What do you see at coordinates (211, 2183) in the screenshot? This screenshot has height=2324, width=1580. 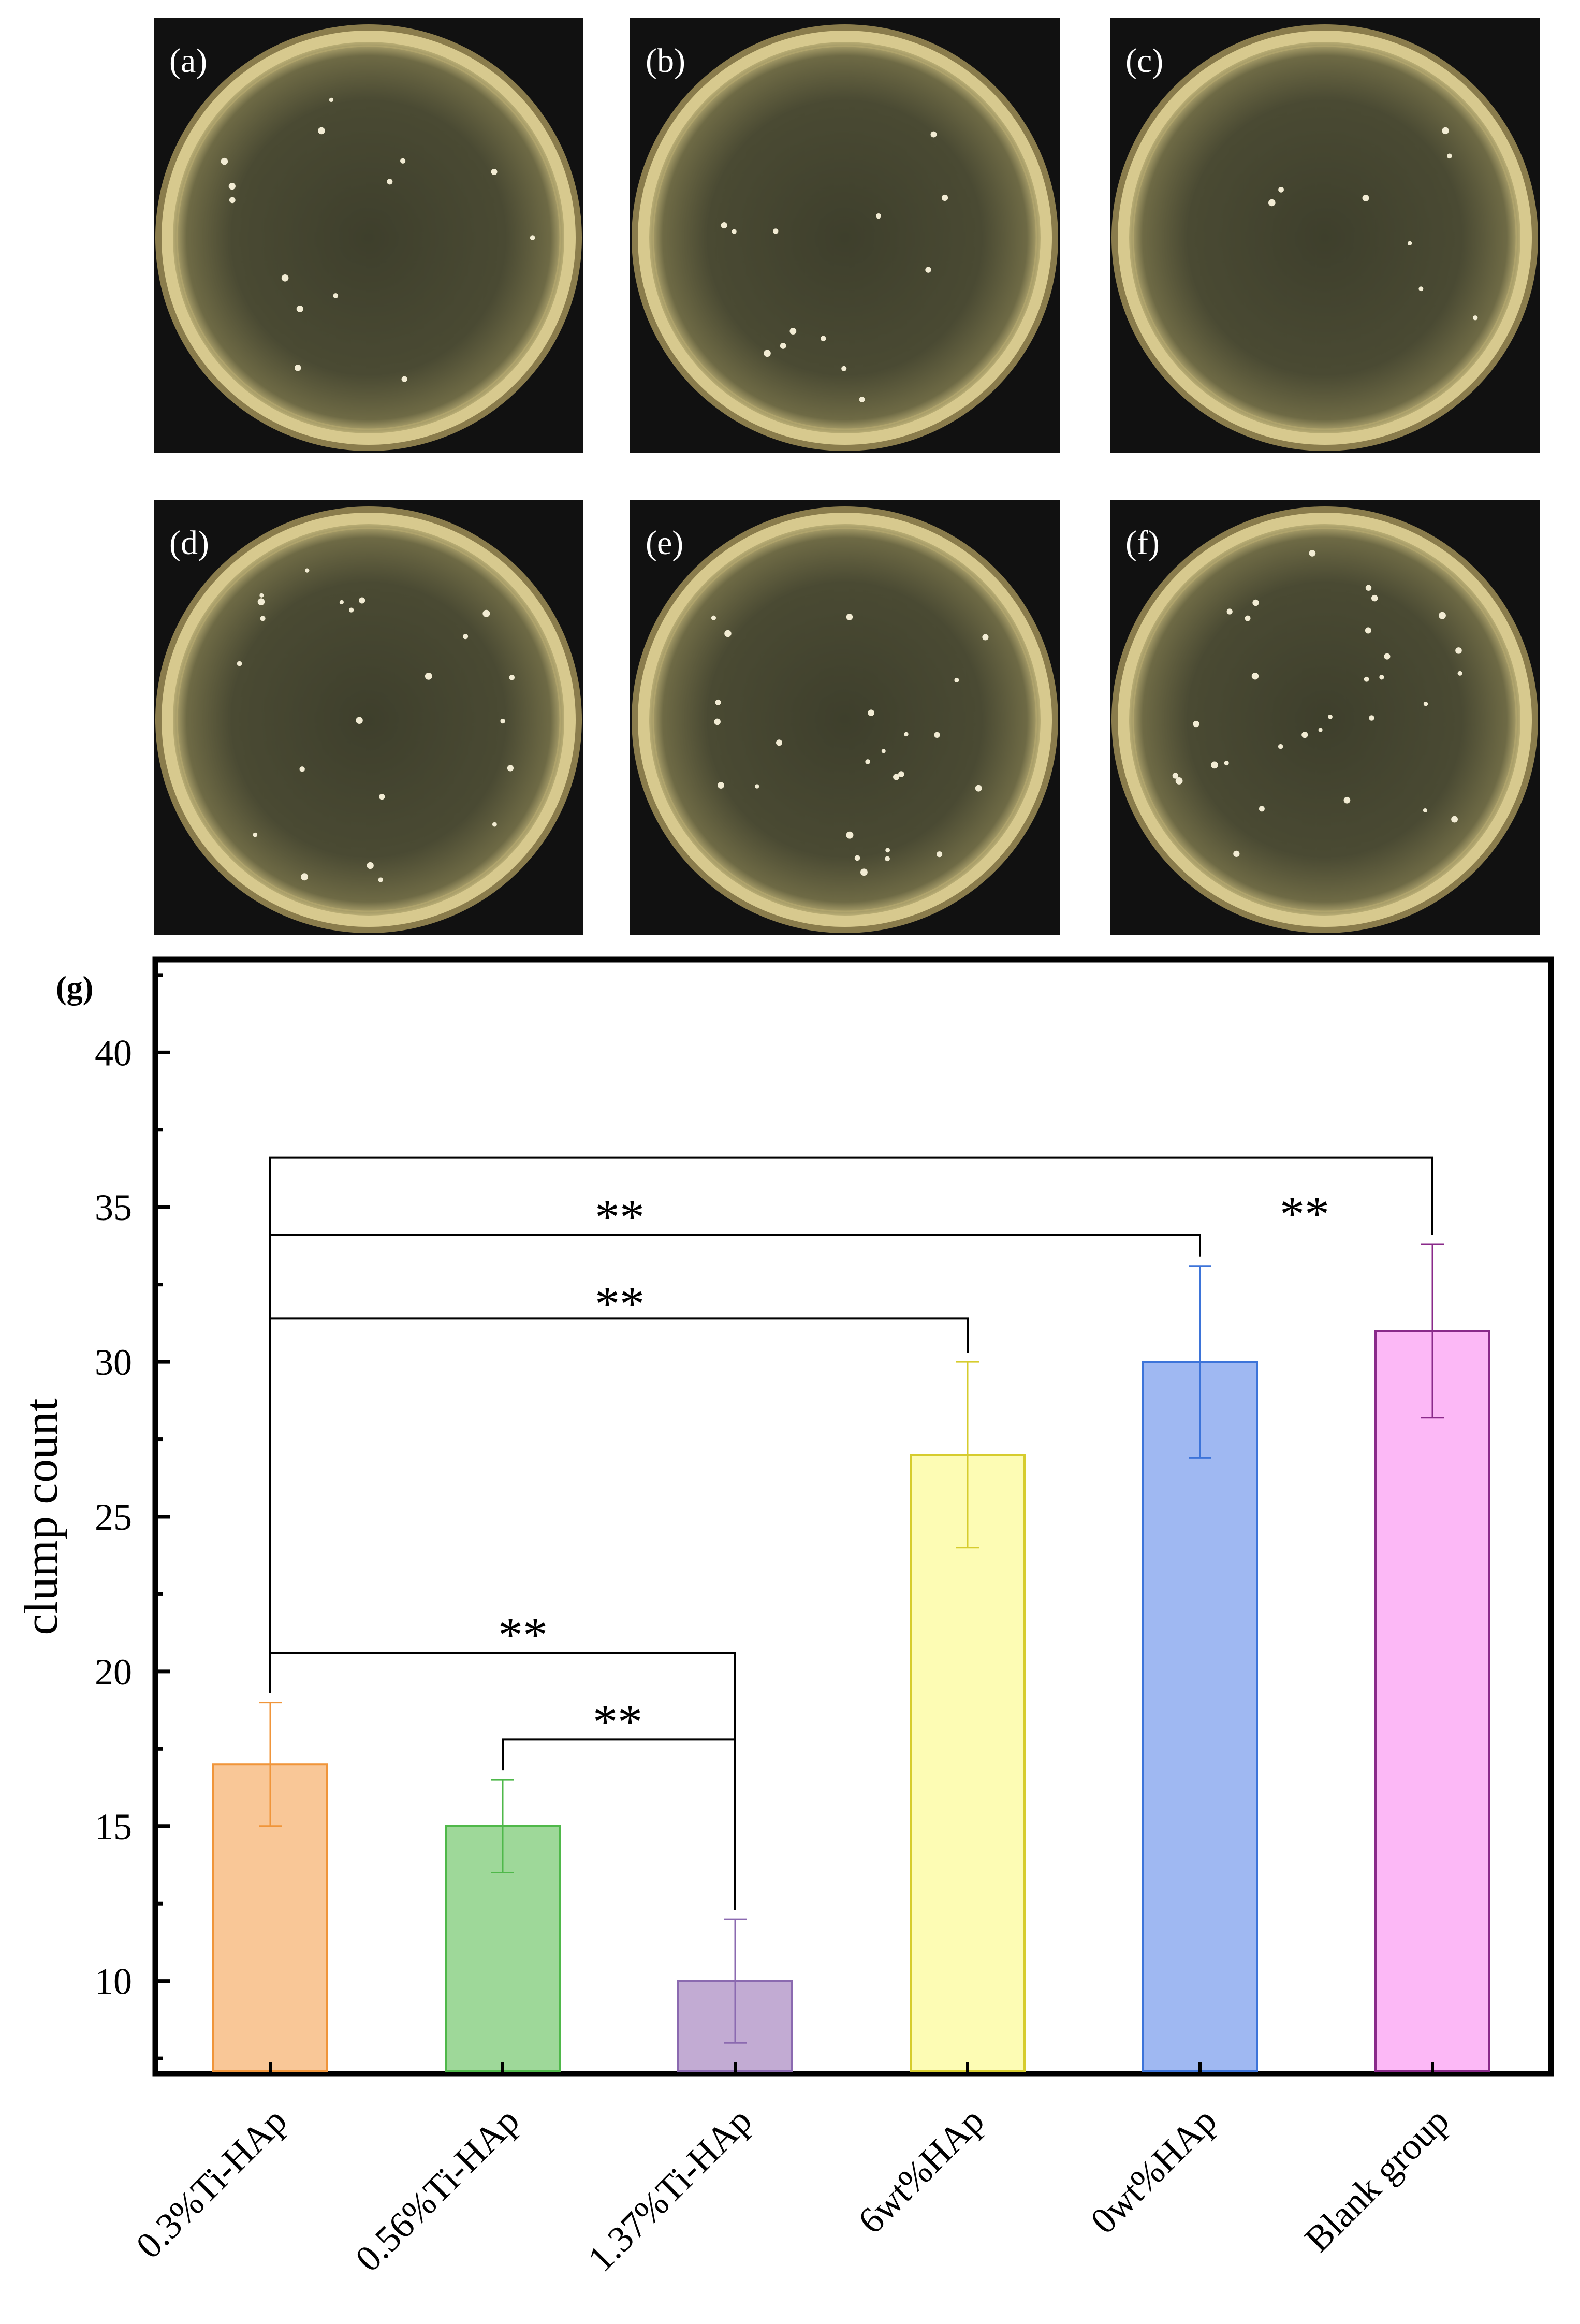 I see `x-tick-label: 0.3%Ti-HAp` at bounding box center [211, 2183].